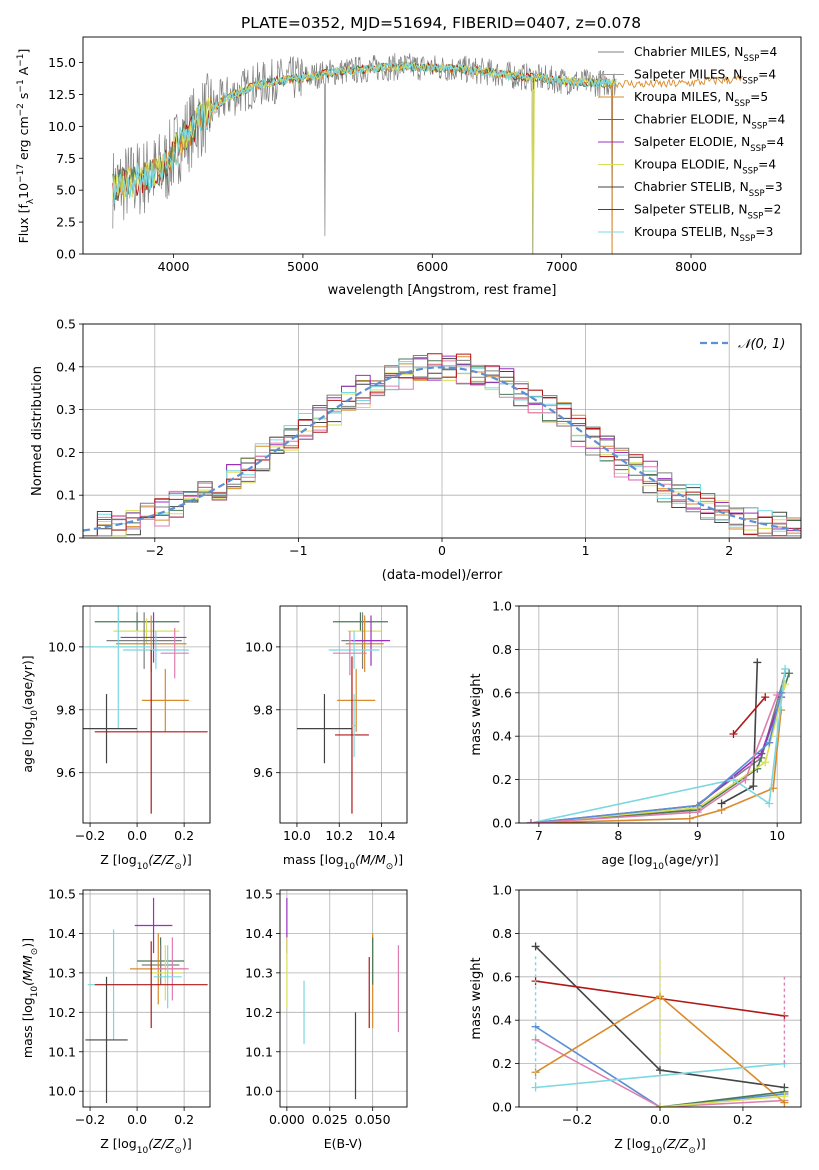  Describe the element at coordinates (502, 890) in the screenshot. I see `massweight_vs_Z-ytick-label: 1.0` at that location.